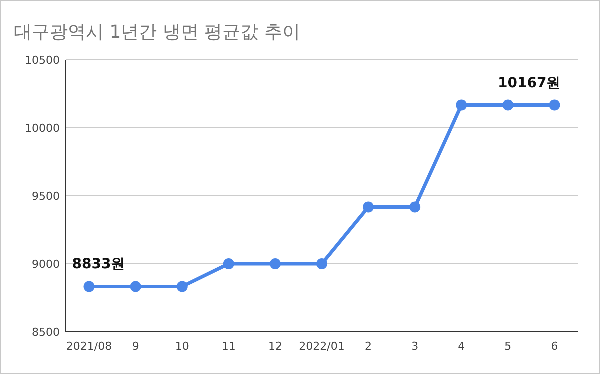  I want to click on x-tick-label: 4, so click(462, 346).